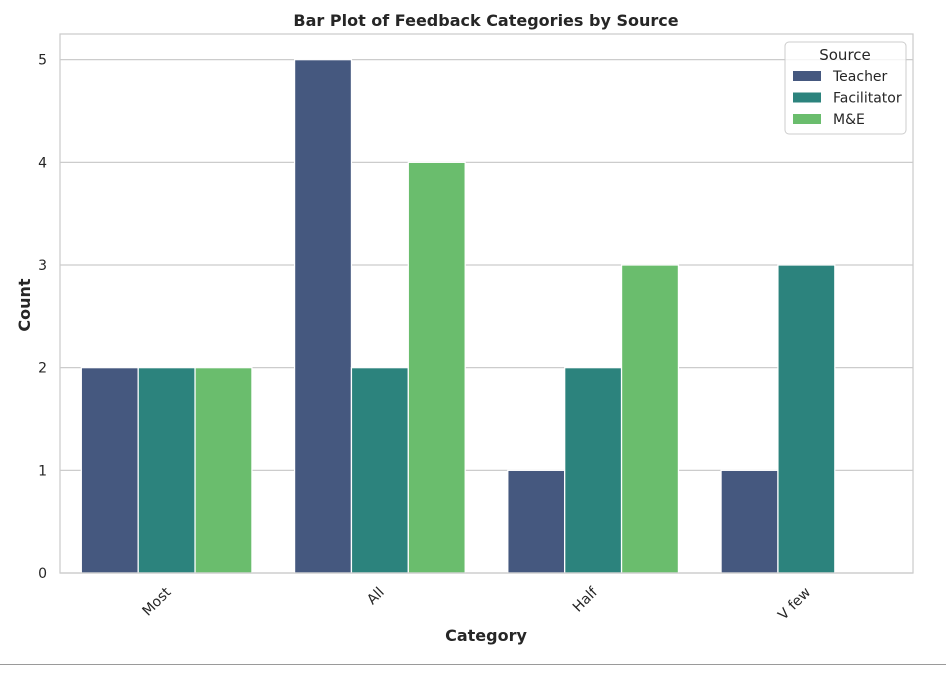  Describe the element at coordinates (860, 77) in the screenshot. I see `legend-label: Teacher` at that location.